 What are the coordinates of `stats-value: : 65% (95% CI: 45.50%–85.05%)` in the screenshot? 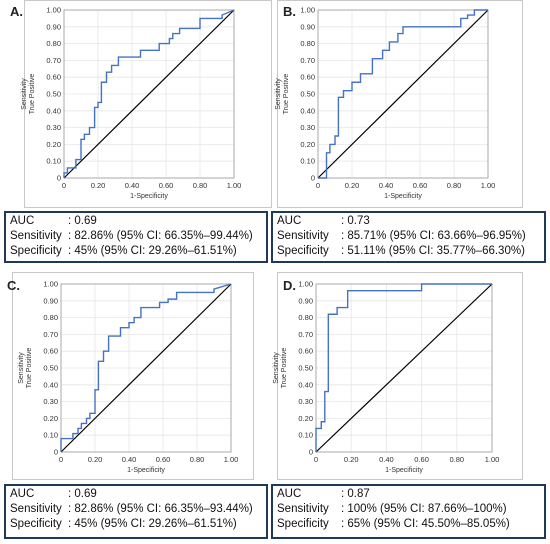 It's located at (425, 524).